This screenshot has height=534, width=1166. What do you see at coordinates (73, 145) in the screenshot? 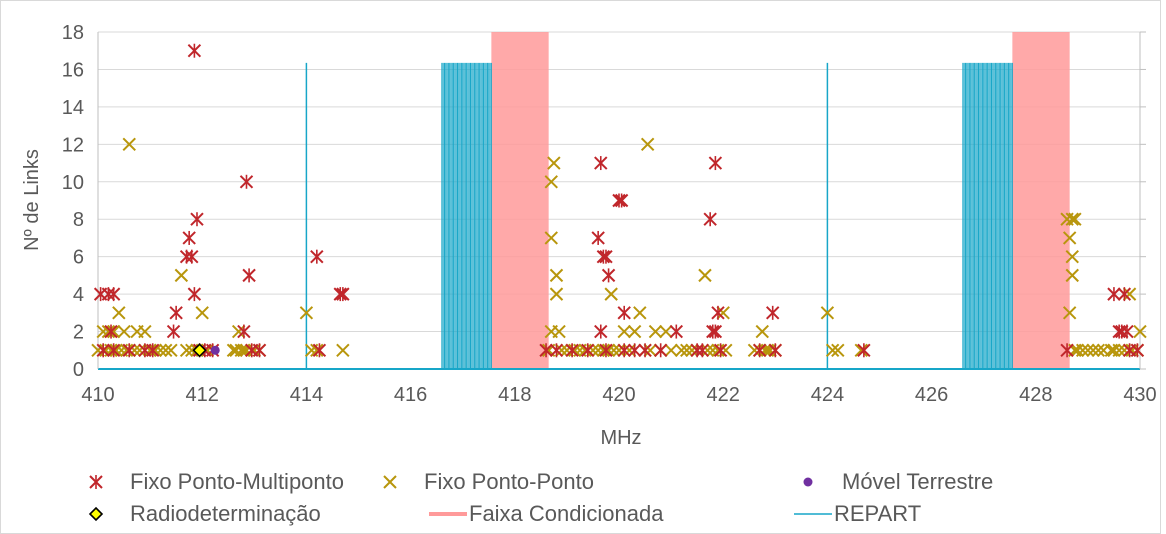
I see `y-tick-label-12: 12` at bounding box center [73, 145].